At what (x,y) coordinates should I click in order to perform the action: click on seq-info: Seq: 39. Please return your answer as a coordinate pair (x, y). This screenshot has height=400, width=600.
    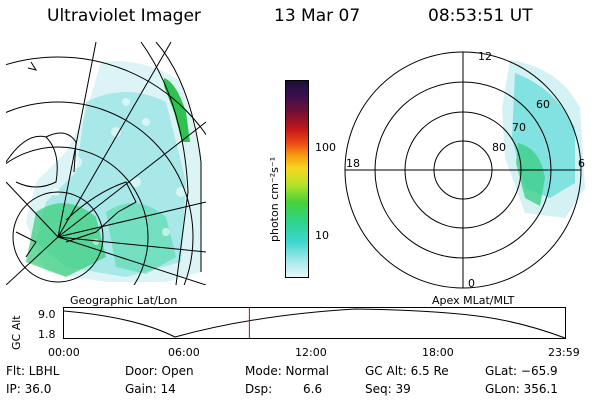
    Looking at the image, I should click on (388, 389).